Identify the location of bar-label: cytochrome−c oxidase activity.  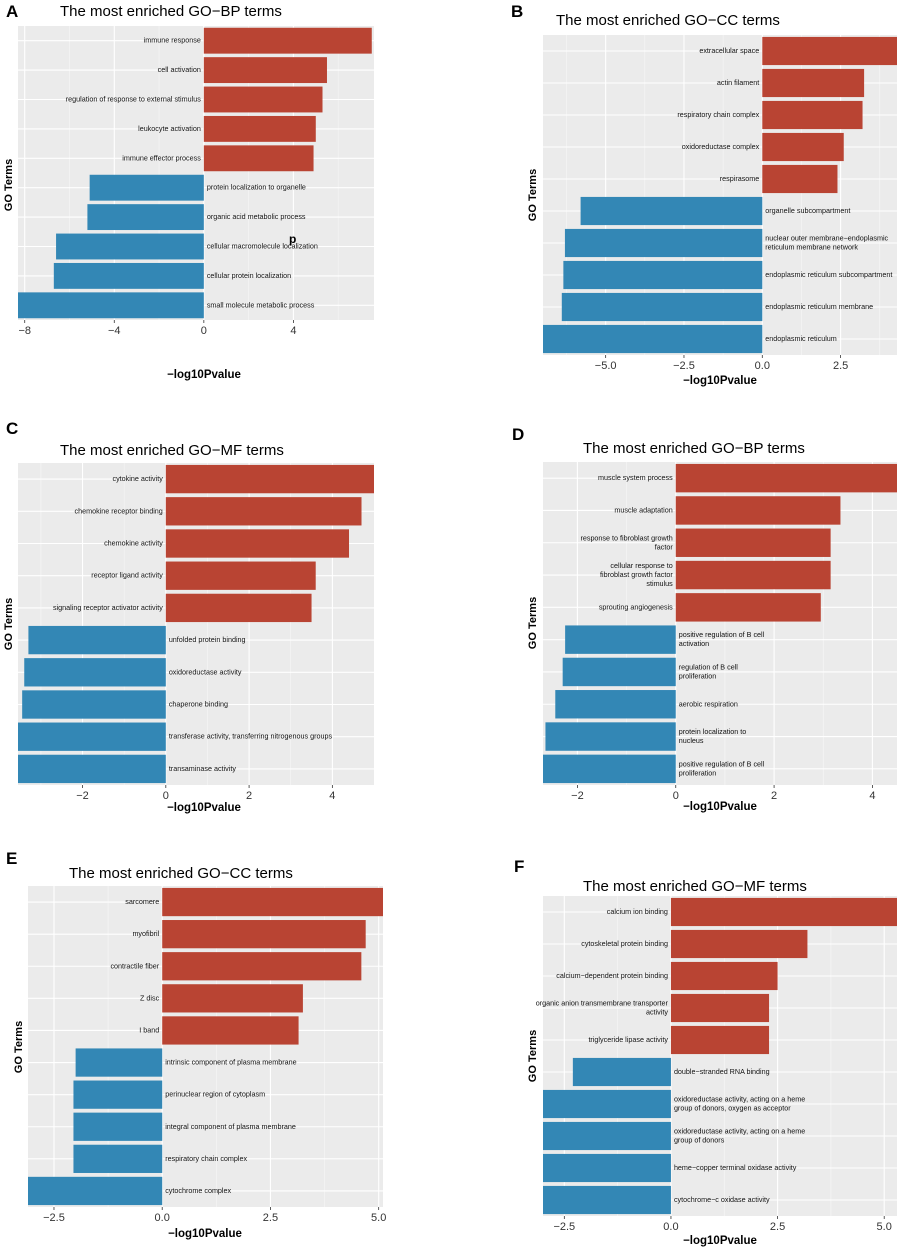
(722, 1199).